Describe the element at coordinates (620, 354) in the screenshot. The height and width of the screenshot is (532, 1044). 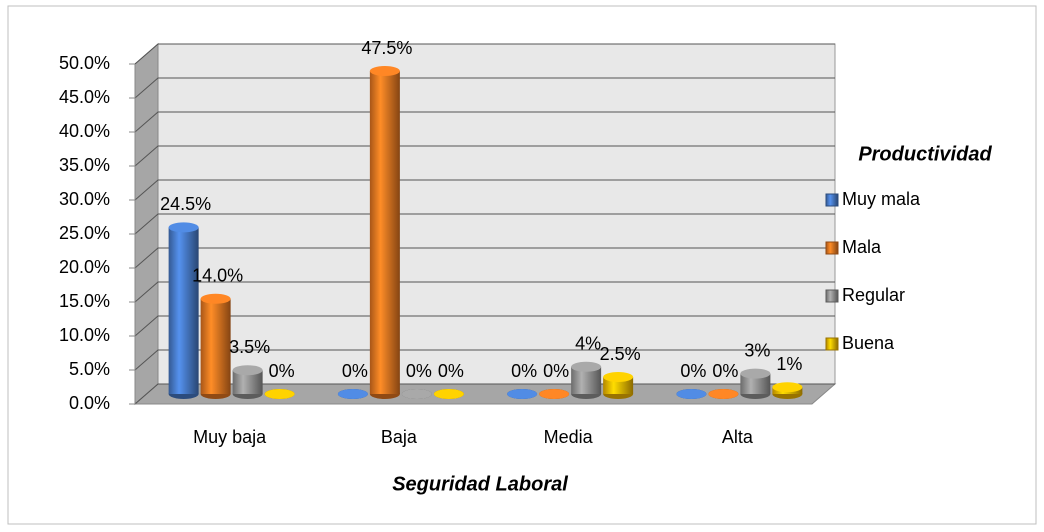
I see `data-label: 2.5%` at that location.